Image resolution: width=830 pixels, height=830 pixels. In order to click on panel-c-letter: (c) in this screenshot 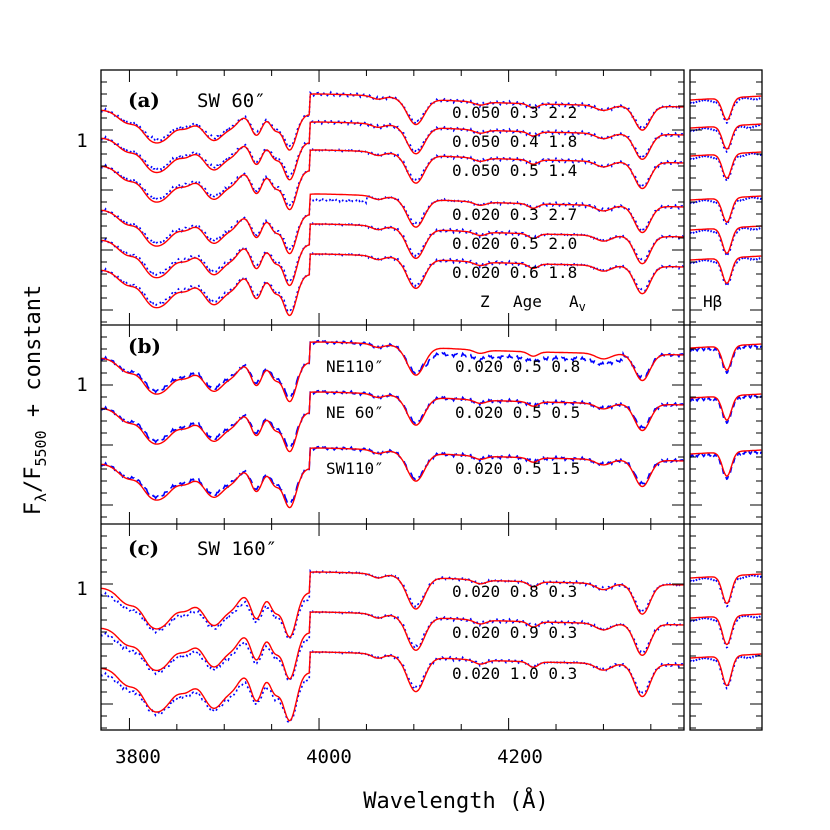, I will do `click(143, 548)`.